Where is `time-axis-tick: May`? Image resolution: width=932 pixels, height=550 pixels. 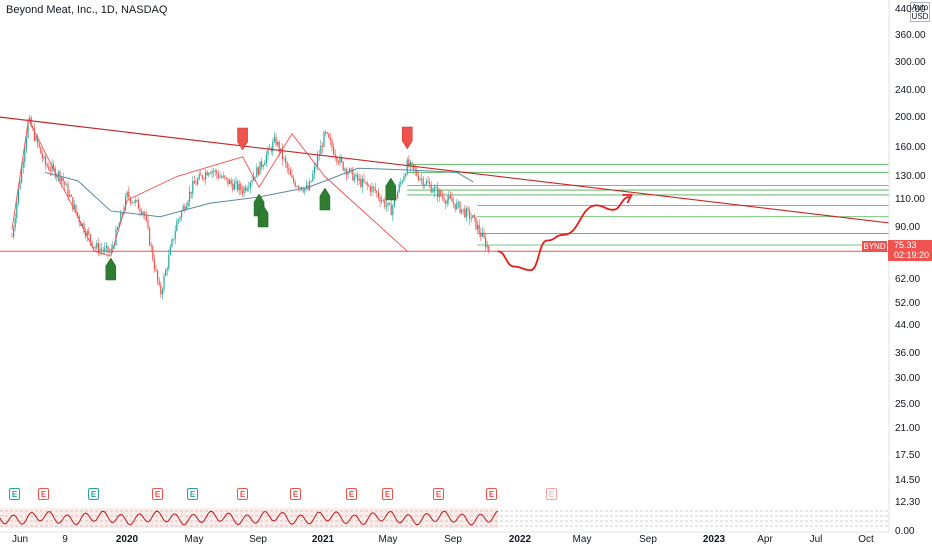
time-axis-tick: May is located at coordinates (582, 539).